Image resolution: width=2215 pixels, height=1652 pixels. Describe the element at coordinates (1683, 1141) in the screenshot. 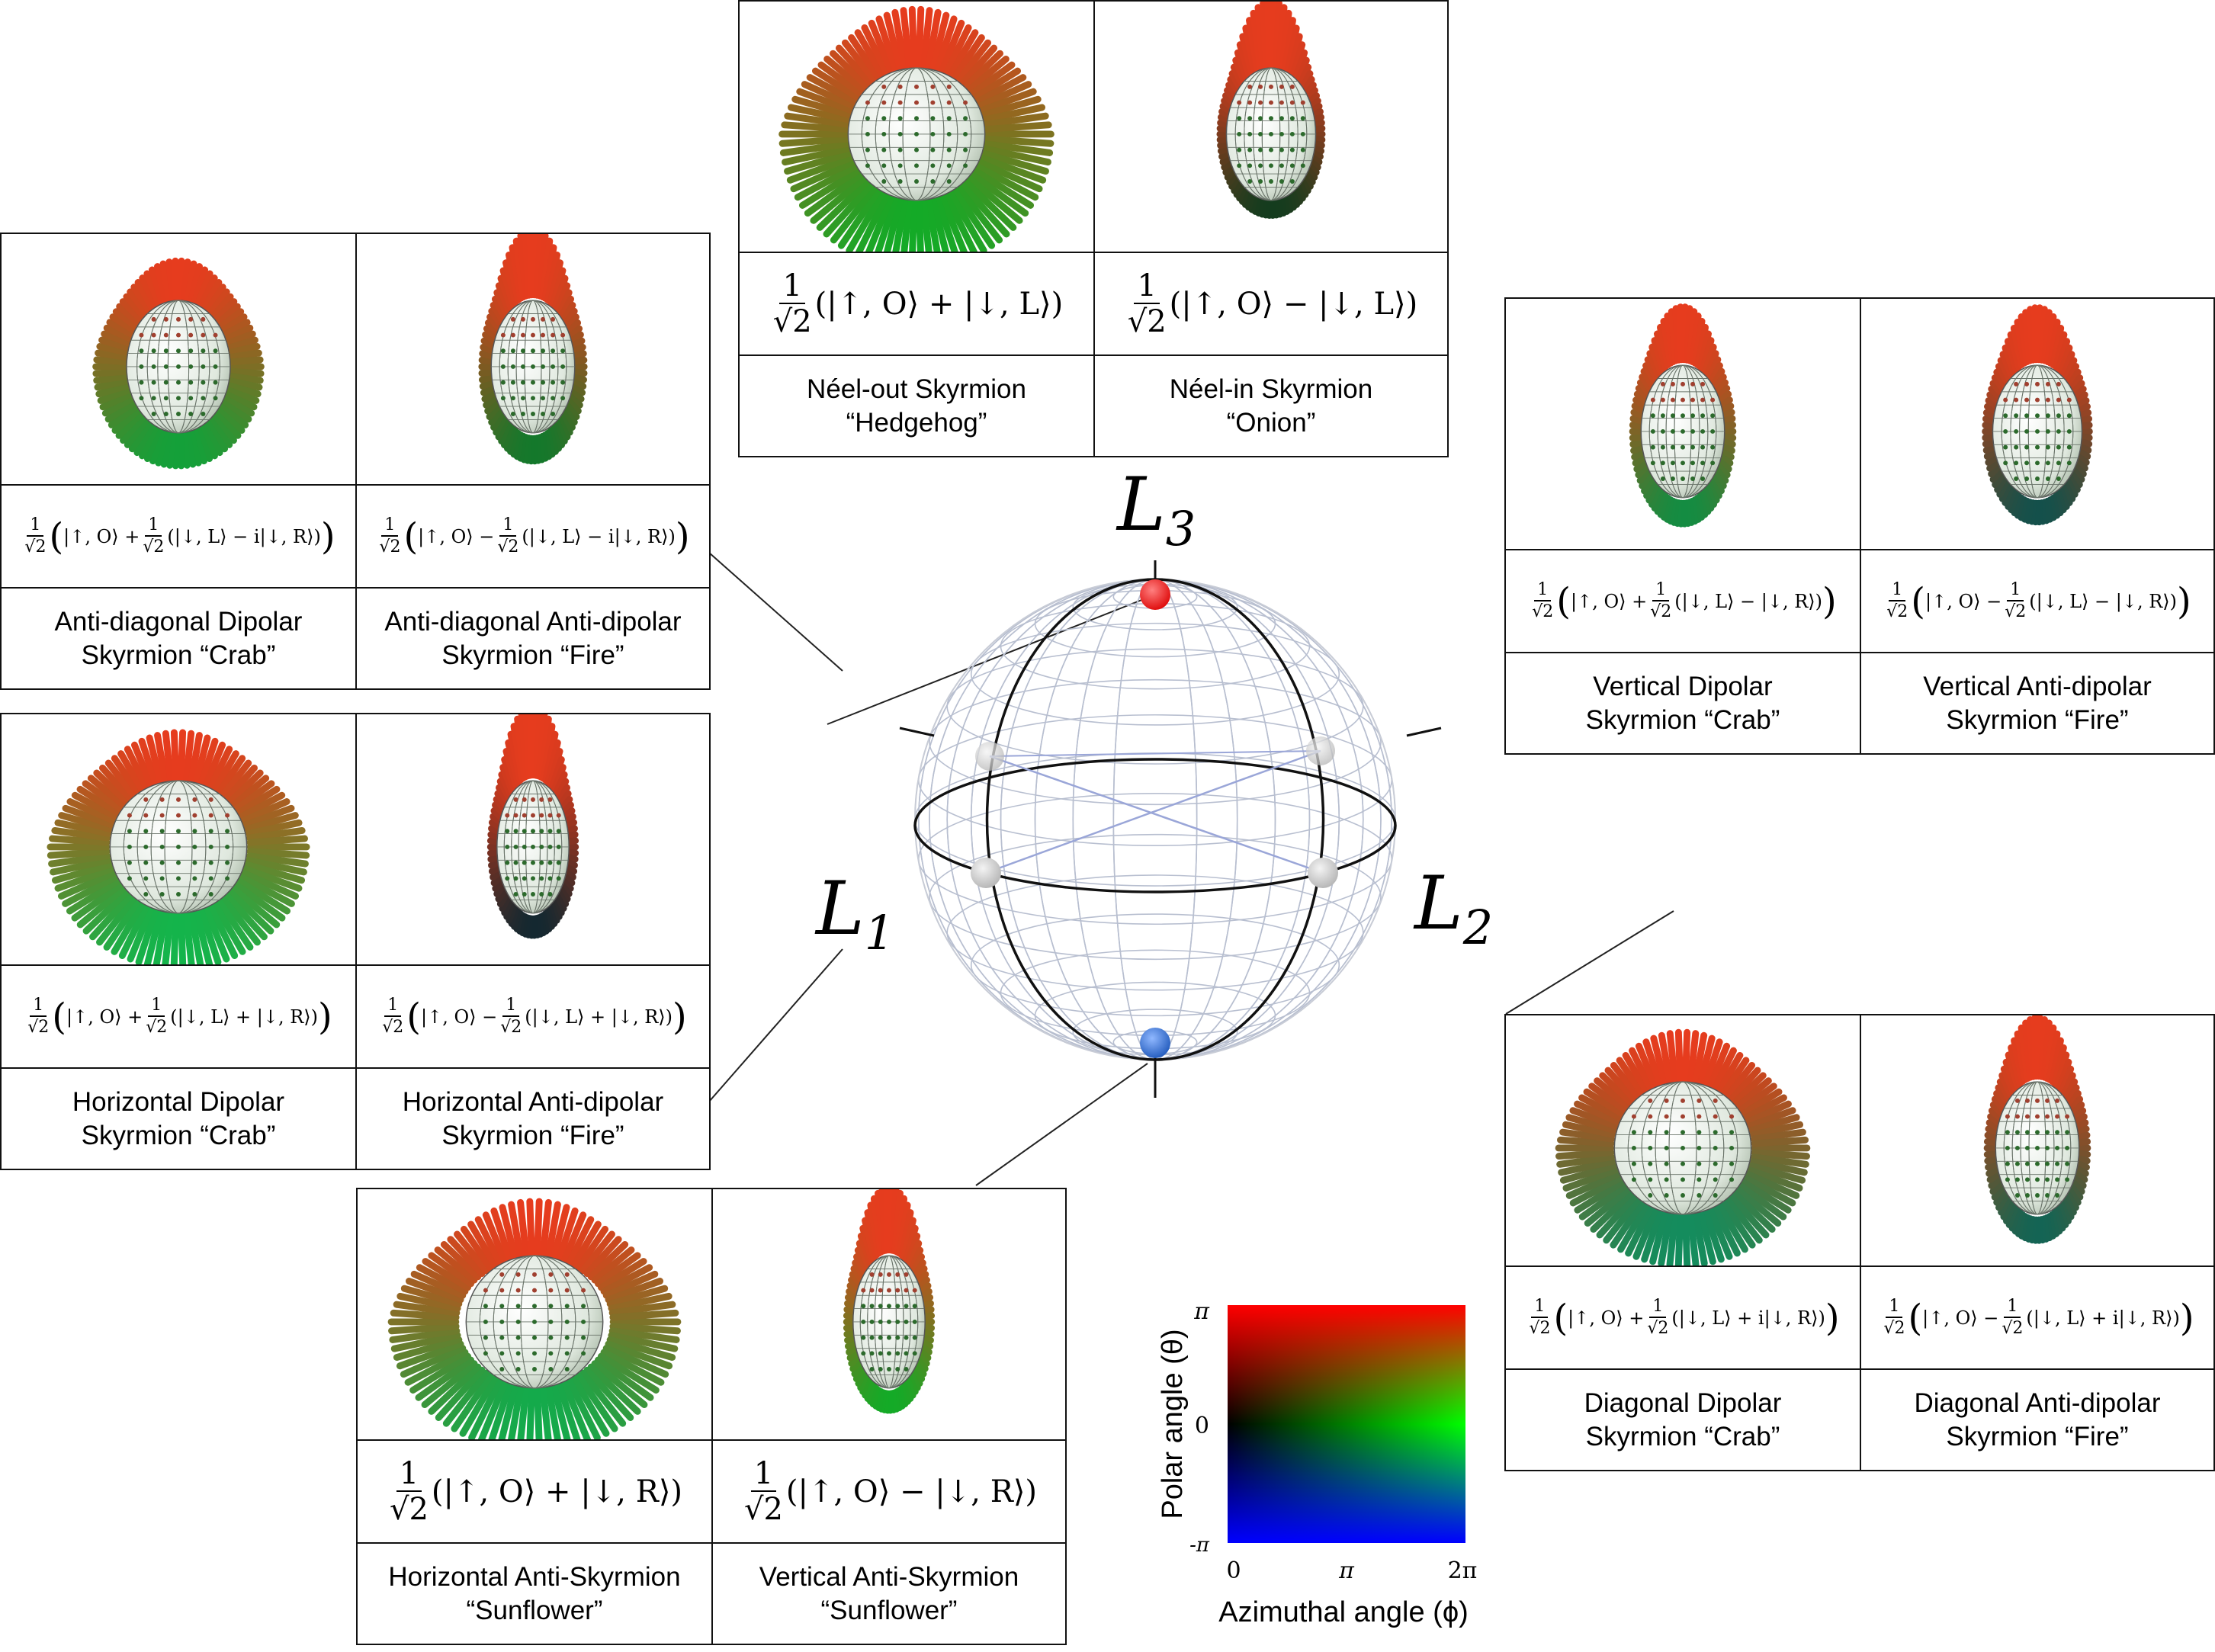

I see `diagonal-crab-render` at that location.